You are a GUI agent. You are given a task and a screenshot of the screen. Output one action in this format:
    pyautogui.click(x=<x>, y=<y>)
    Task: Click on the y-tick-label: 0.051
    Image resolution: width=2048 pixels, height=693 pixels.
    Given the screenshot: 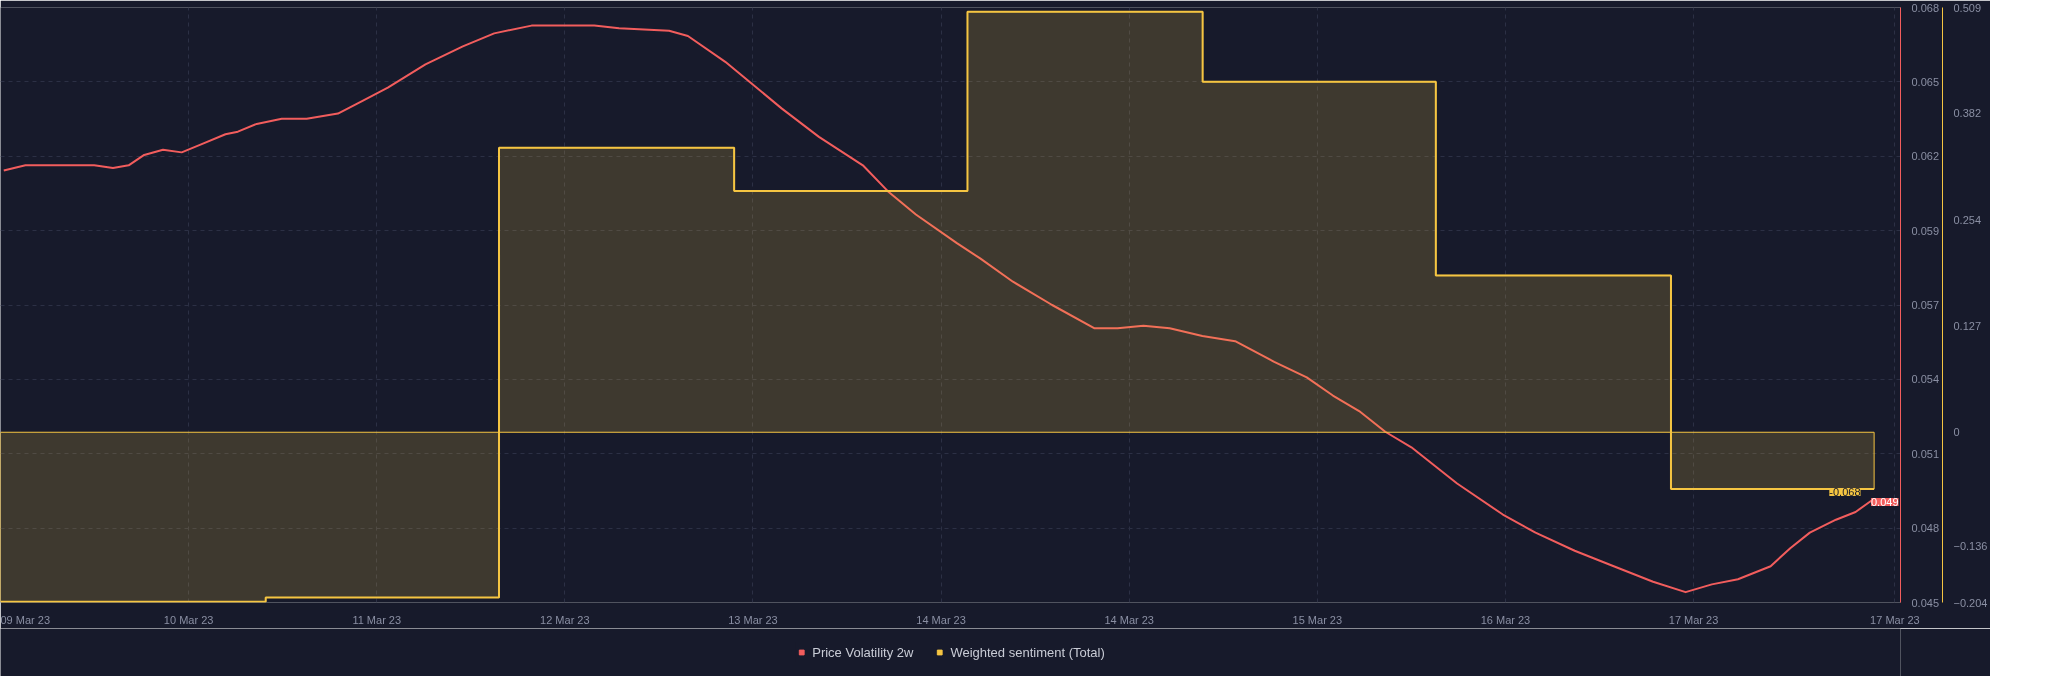 What is the action you would take?
    pyautogui.click(x=1925, y=453)
    